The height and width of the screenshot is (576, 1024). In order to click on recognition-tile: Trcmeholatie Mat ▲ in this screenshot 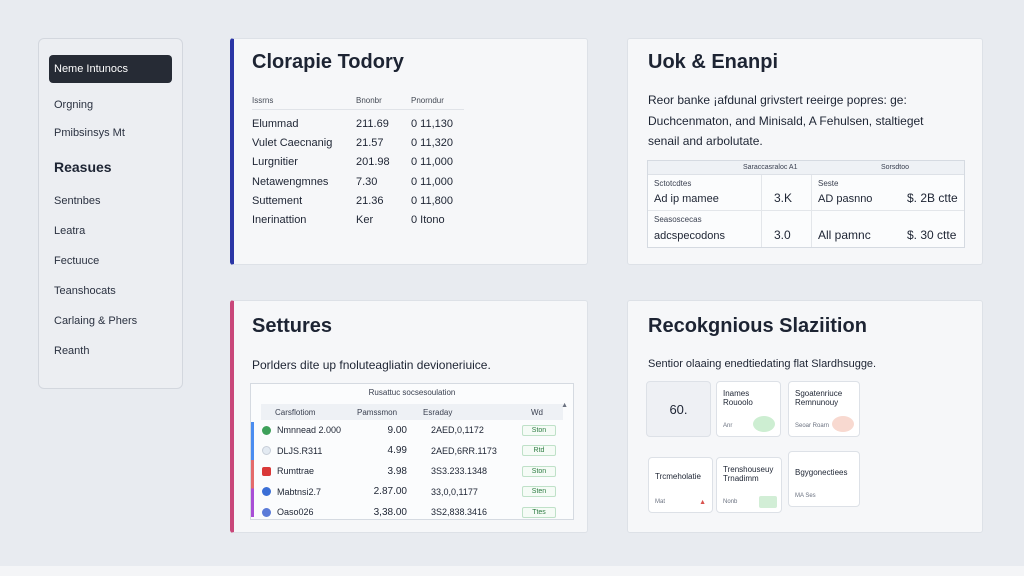, I will do `click(680, 485)`.